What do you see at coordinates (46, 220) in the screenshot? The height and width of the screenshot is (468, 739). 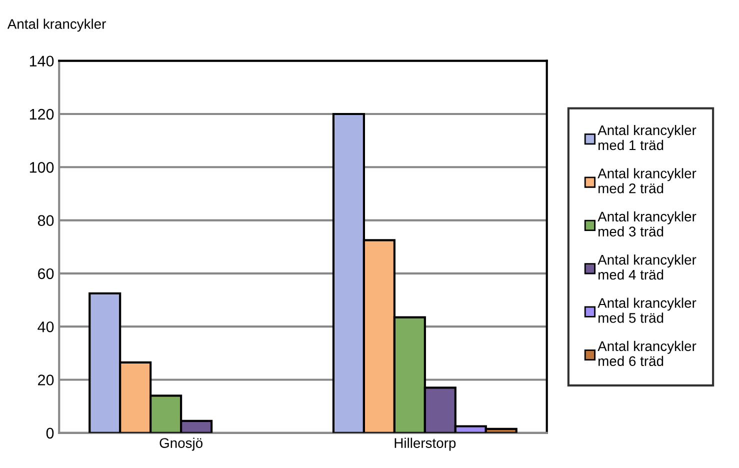 I see `y-tick-label: 80` at bounding box center [46, 220].